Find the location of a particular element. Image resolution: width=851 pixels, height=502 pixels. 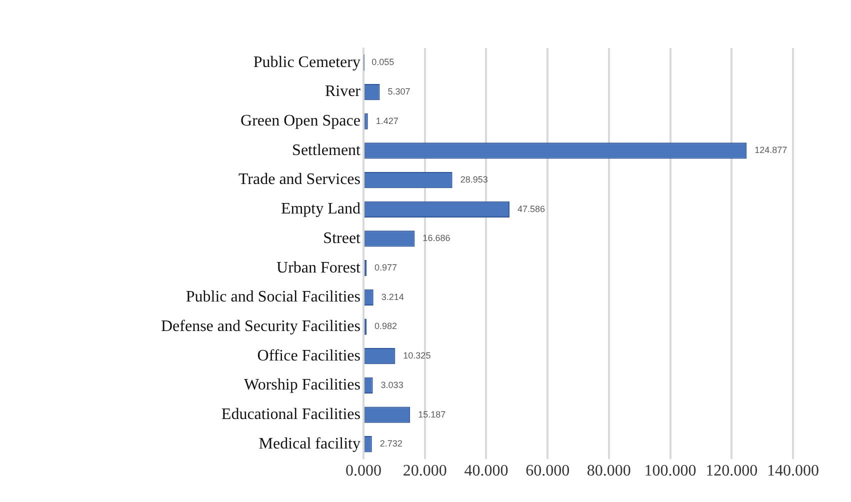

data-label: 47.586 is located at coordinates (531, 209).